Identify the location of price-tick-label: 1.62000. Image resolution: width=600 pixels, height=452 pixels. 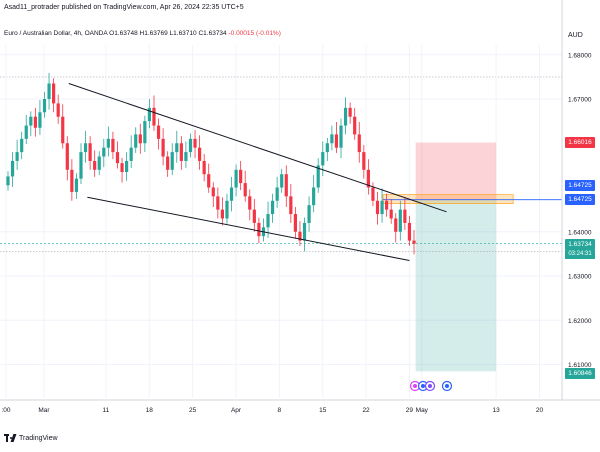
(580, 321).